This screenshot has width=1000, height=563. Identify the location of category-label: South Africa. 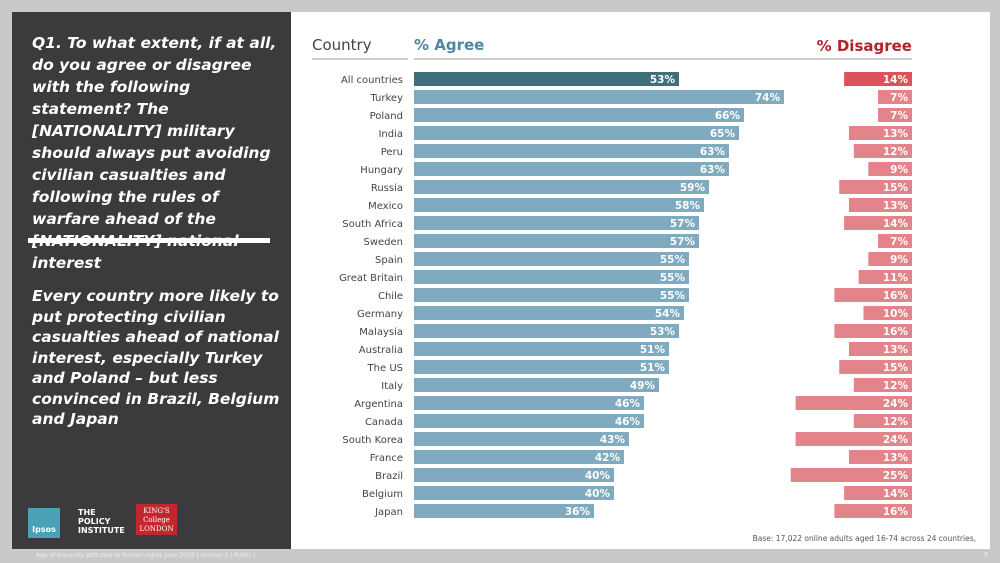
(372, 224).